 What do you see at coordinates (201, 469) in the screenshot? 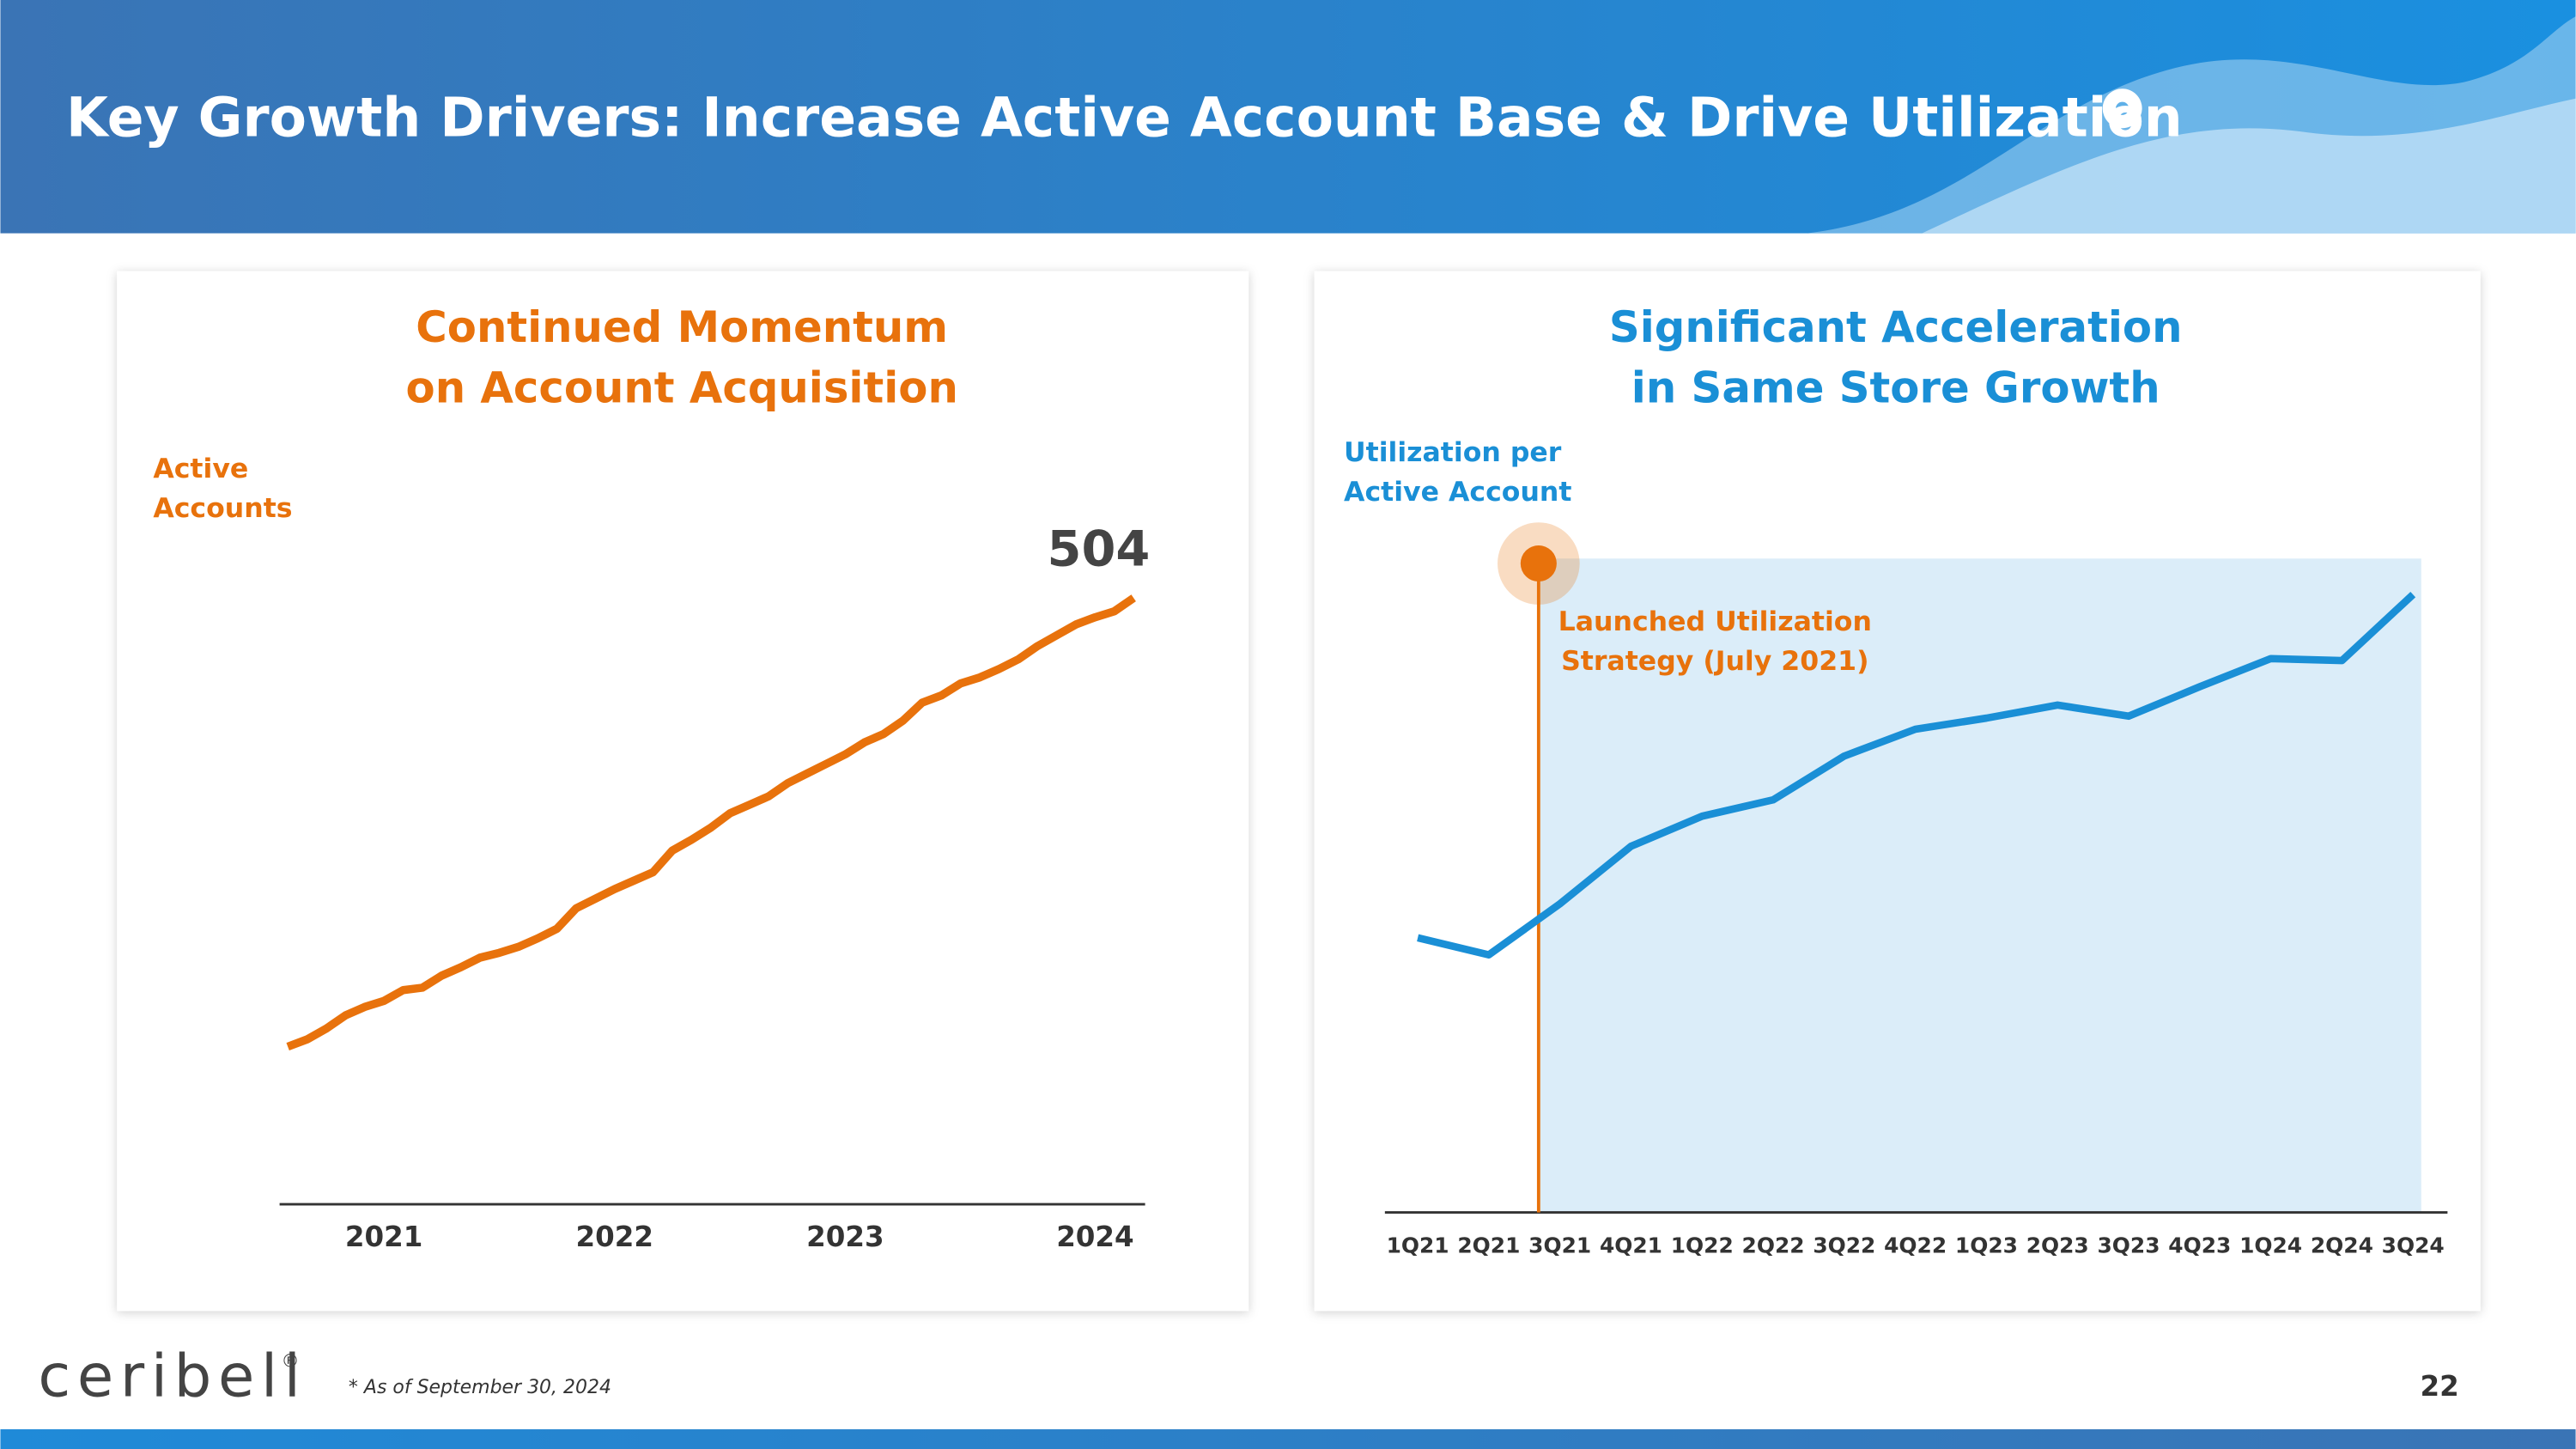
I see `y-axis-label: Active` at bounding box center [201, 469].